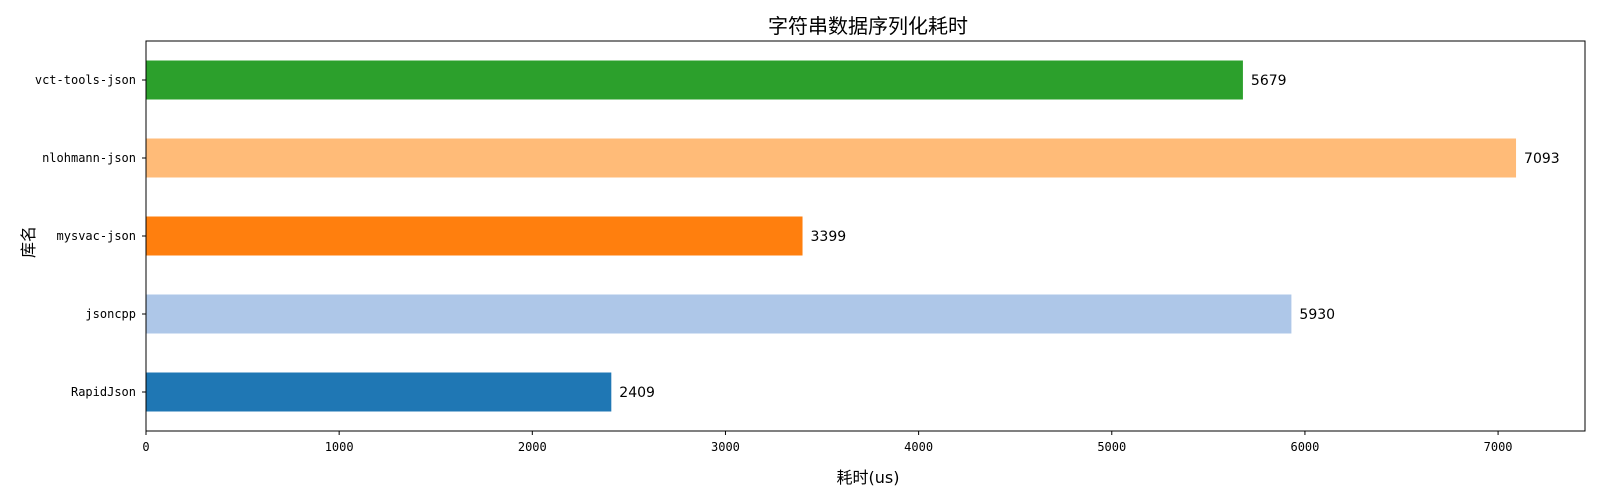  Describe the element at coordinates (96, 236) in the screenshot. I see `y-tick-label: mysvac-json` at that location.